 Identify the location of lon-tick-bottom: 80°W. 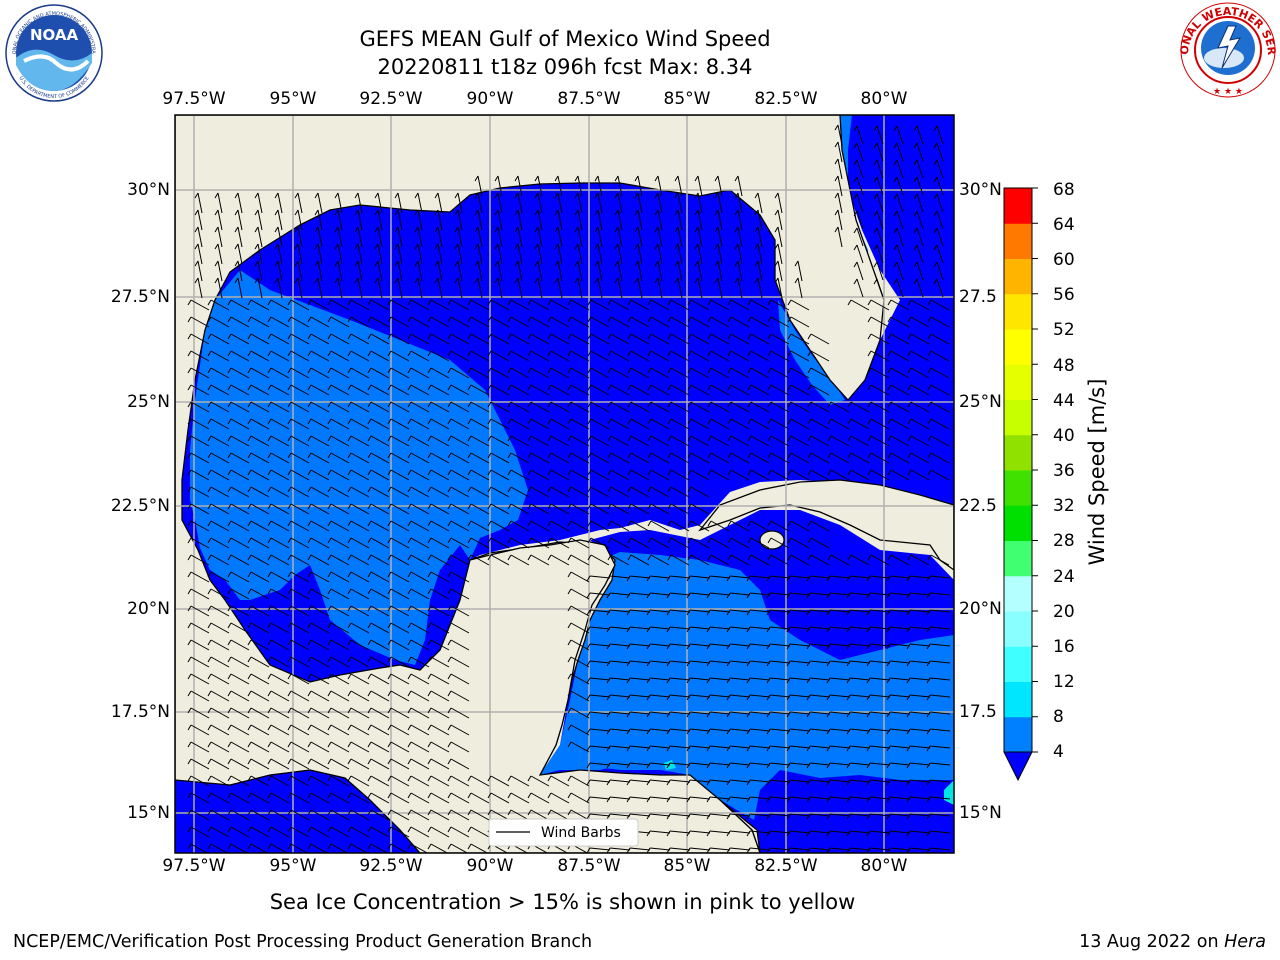
(884, 866).